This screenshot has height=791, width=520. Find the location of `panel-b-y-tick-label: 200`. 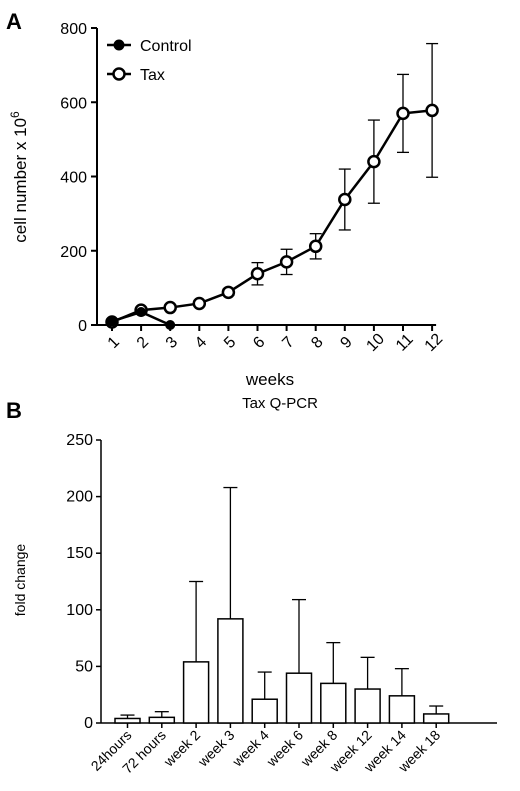

panel-b-y-tick-label: 200 is located at coordinates (79, 497).